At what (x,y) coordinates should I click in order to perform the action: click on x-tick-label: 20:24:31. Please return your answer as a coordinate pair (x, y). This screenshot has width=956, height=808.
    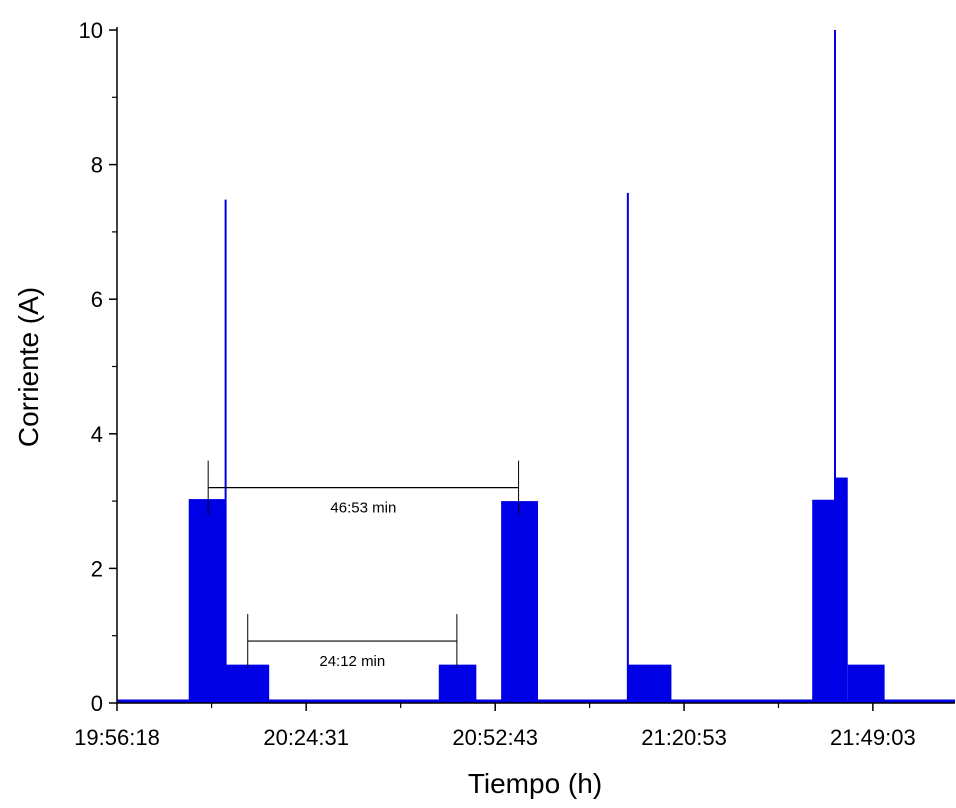
    Looking at the image, I should click on (306, 737).